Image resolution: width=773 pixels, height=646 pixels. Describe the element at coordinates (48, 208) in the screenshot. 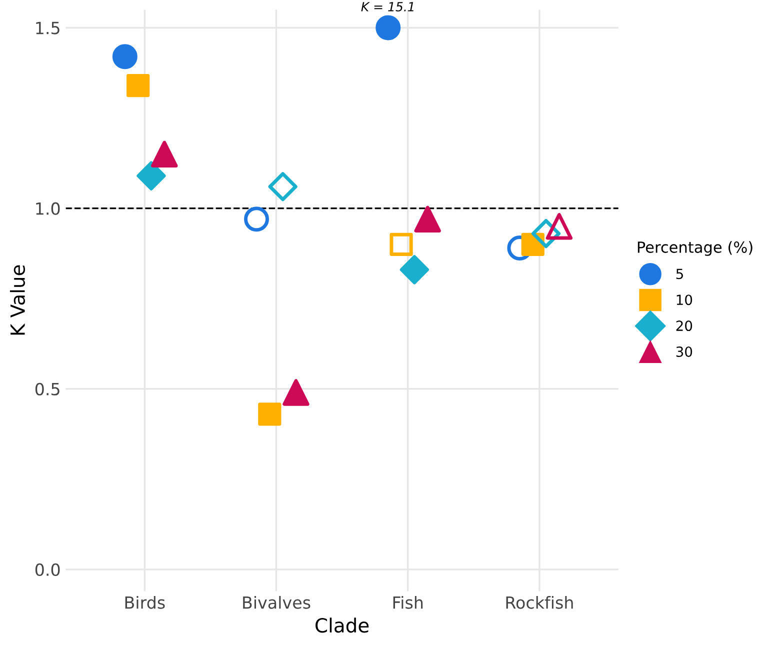

I see `y-tick-label: 1.0` at that location.